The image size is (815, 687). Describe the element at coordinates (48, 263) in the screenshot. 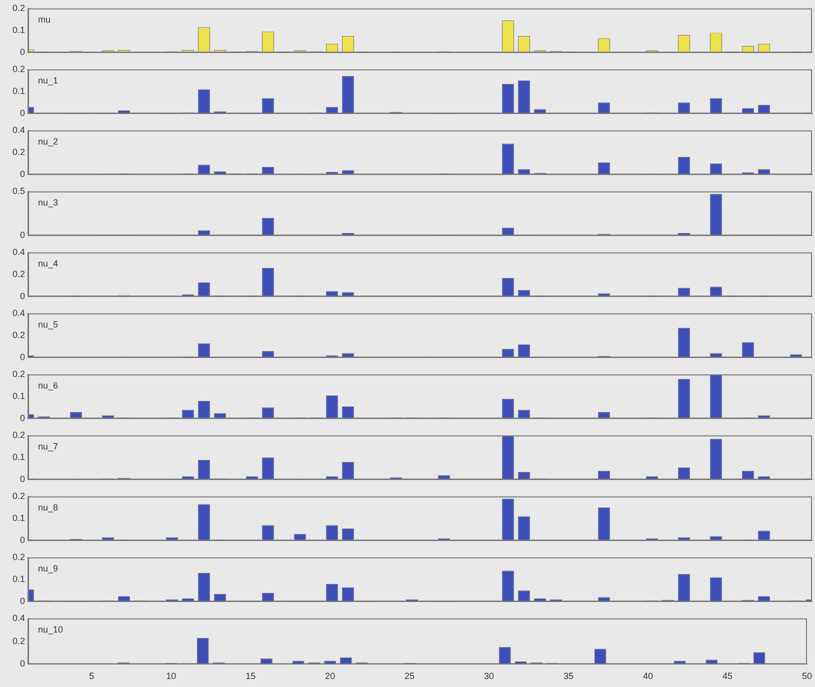

I see `text: nu_4` at that location.